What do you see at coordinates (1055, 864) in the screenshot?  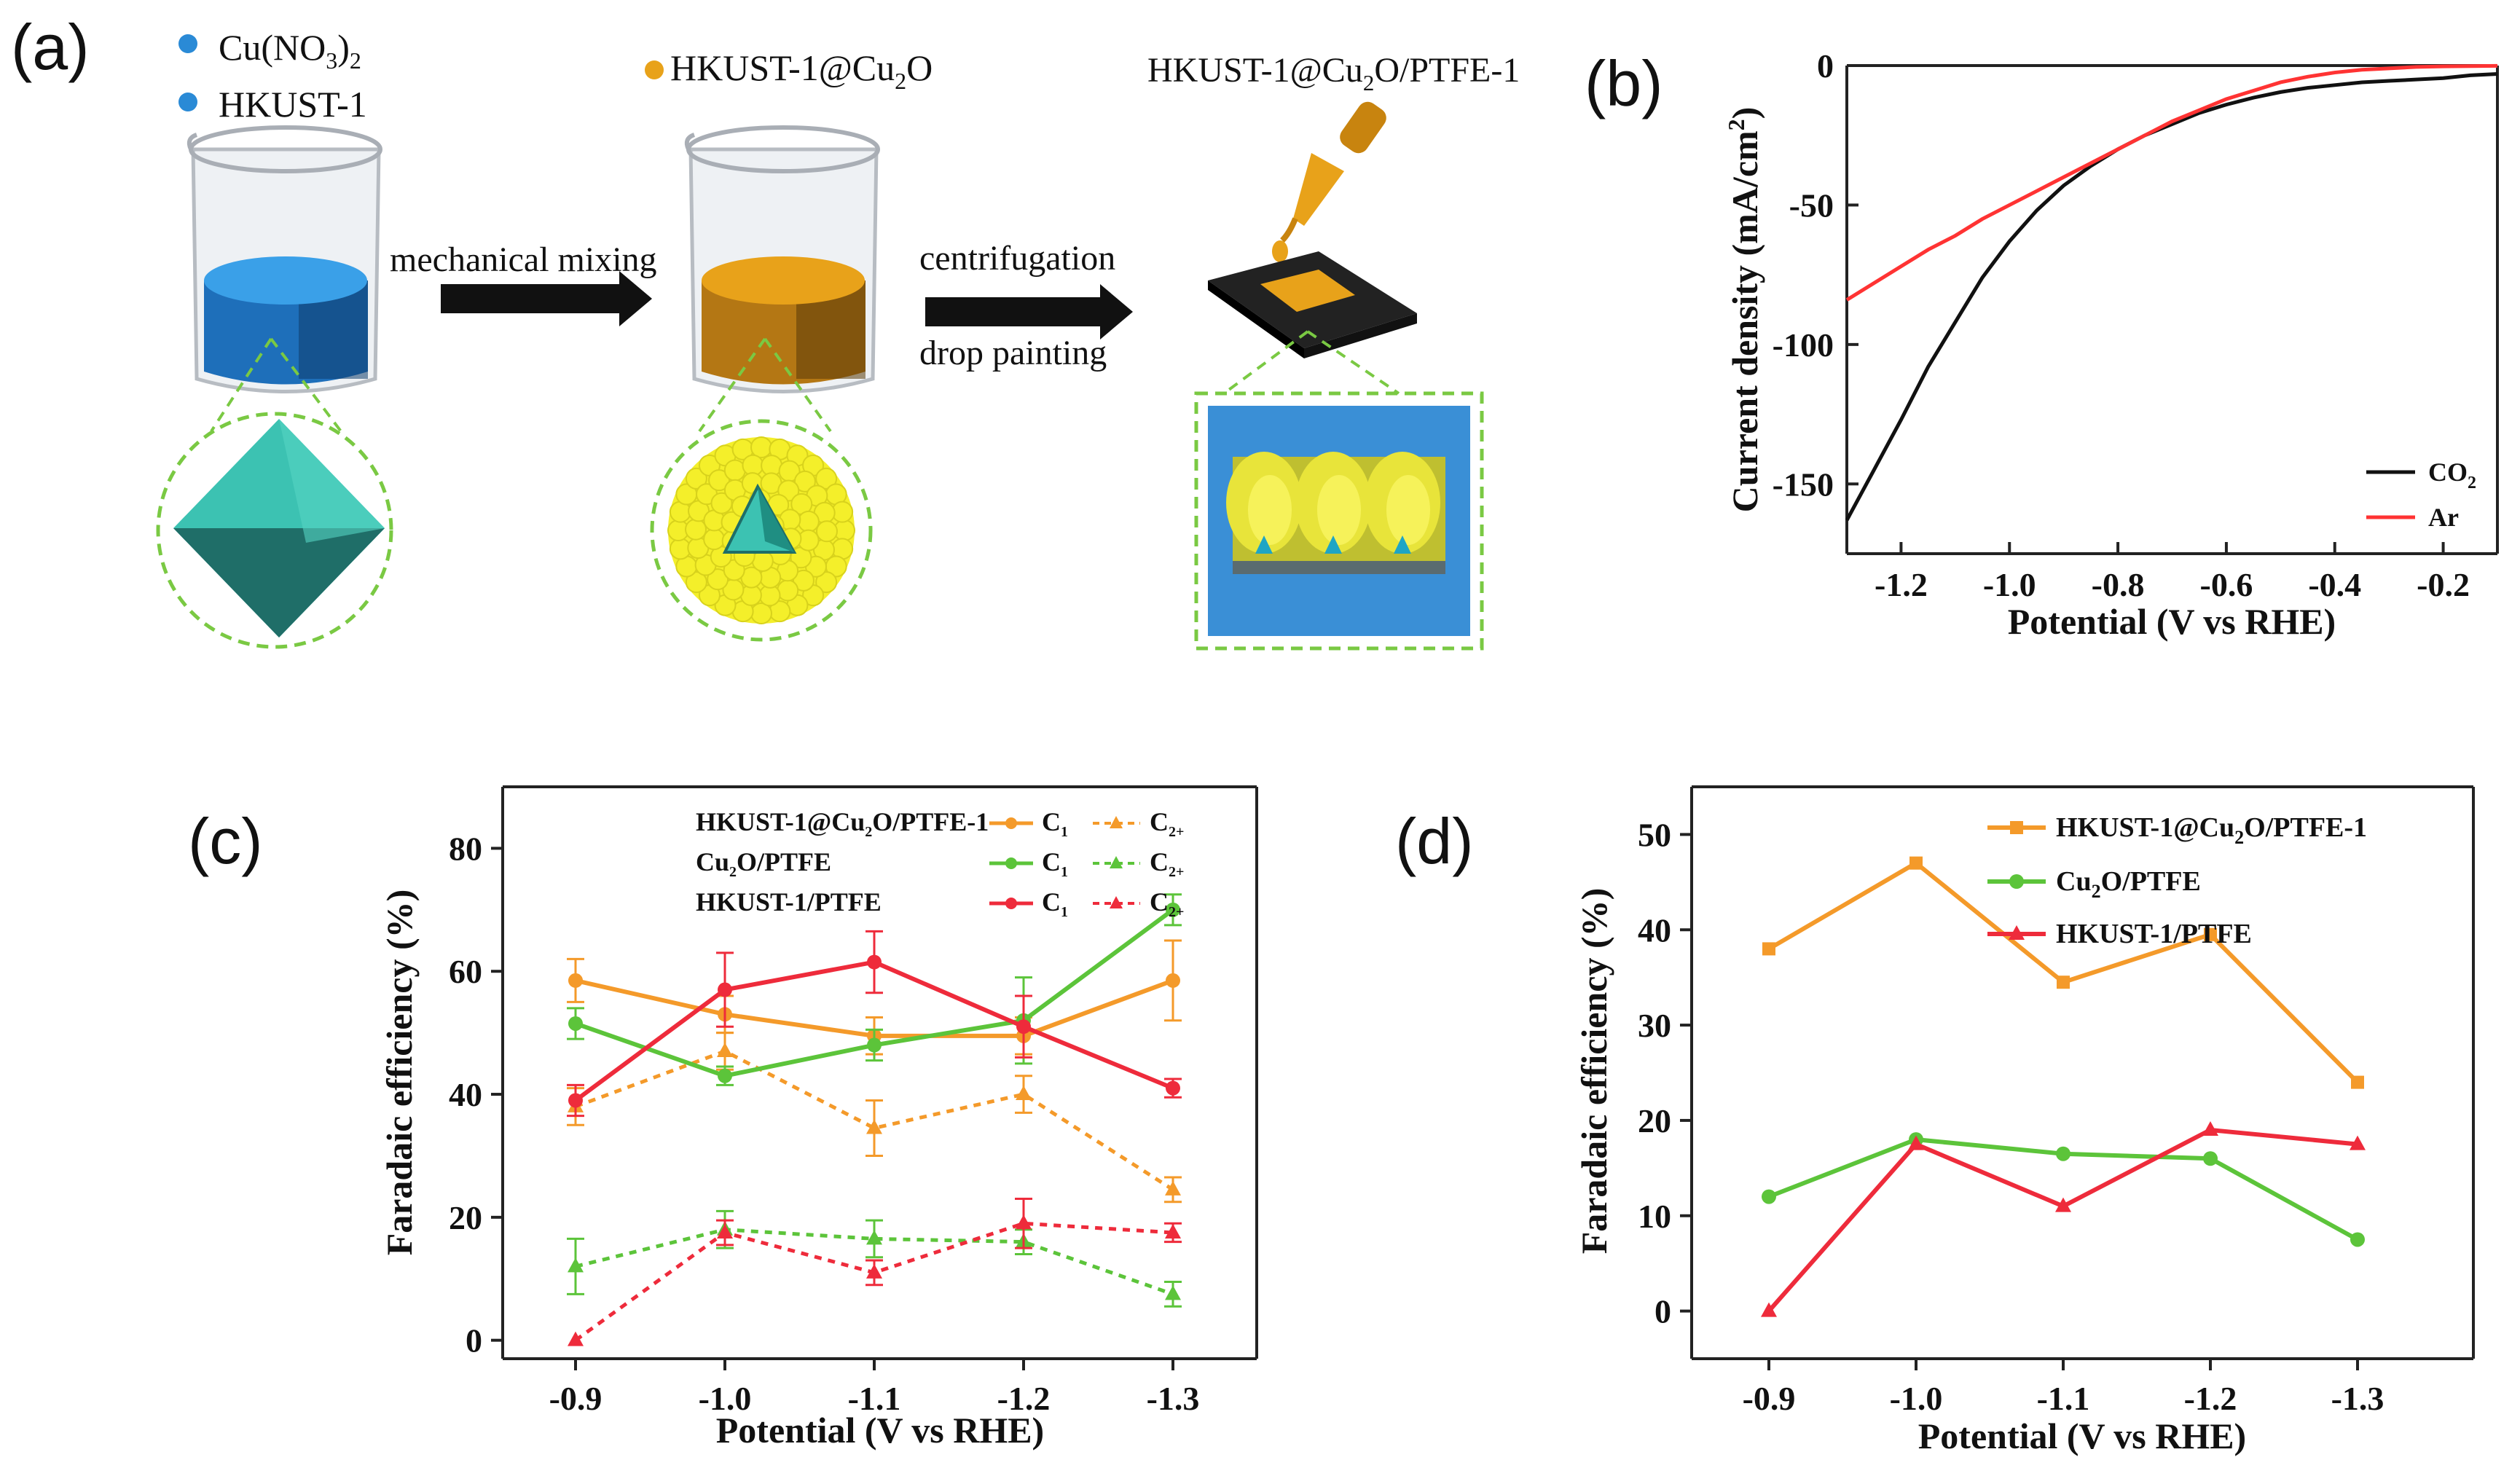 I see `c-legend-c1-2: C1` at bounding box center [1055, 864].